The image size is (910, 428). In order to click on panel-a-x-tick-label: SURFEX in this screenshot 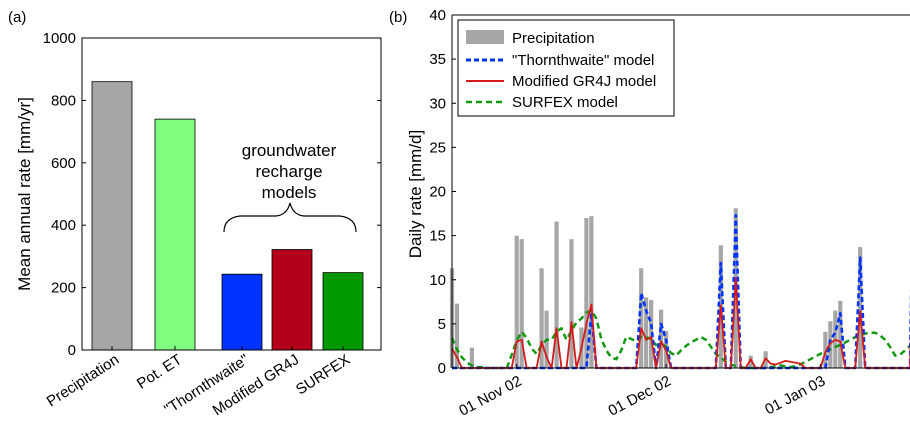, I will do `click(323, 374)`.